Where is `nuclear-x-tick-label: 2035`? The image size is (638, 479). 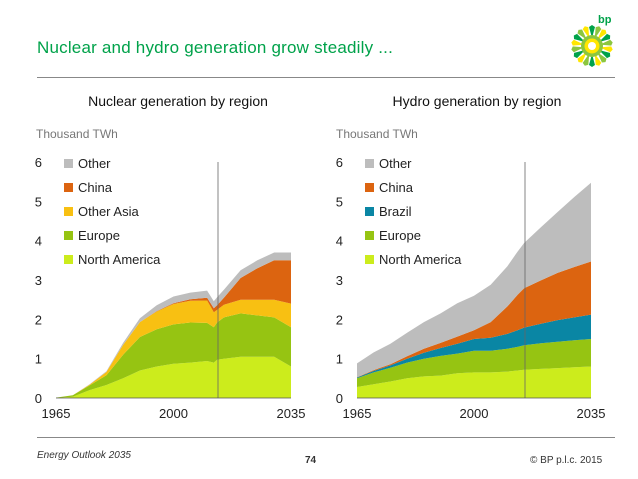 nuclear-x-tick-label: 2035 is located at coordinates (291, 413).